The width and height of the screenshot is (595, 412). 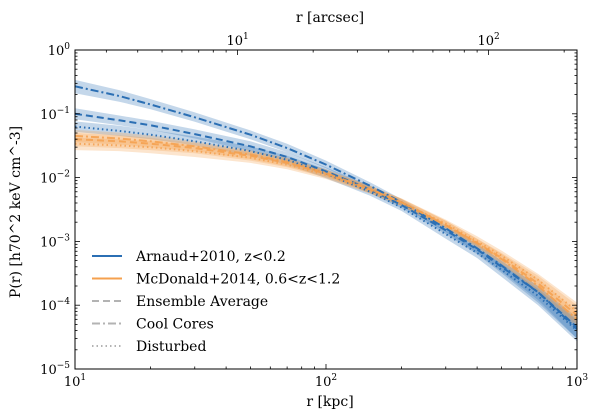 I want to click on y-tick-label: 10⁻², so click(x=55, y=178).